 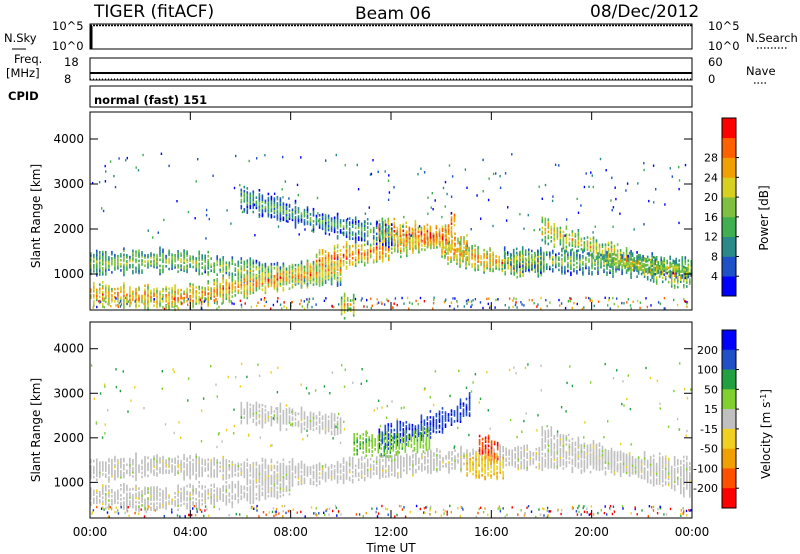 I want to click on radar-title: TIGER (fitACF), so click(x=153, y=12).